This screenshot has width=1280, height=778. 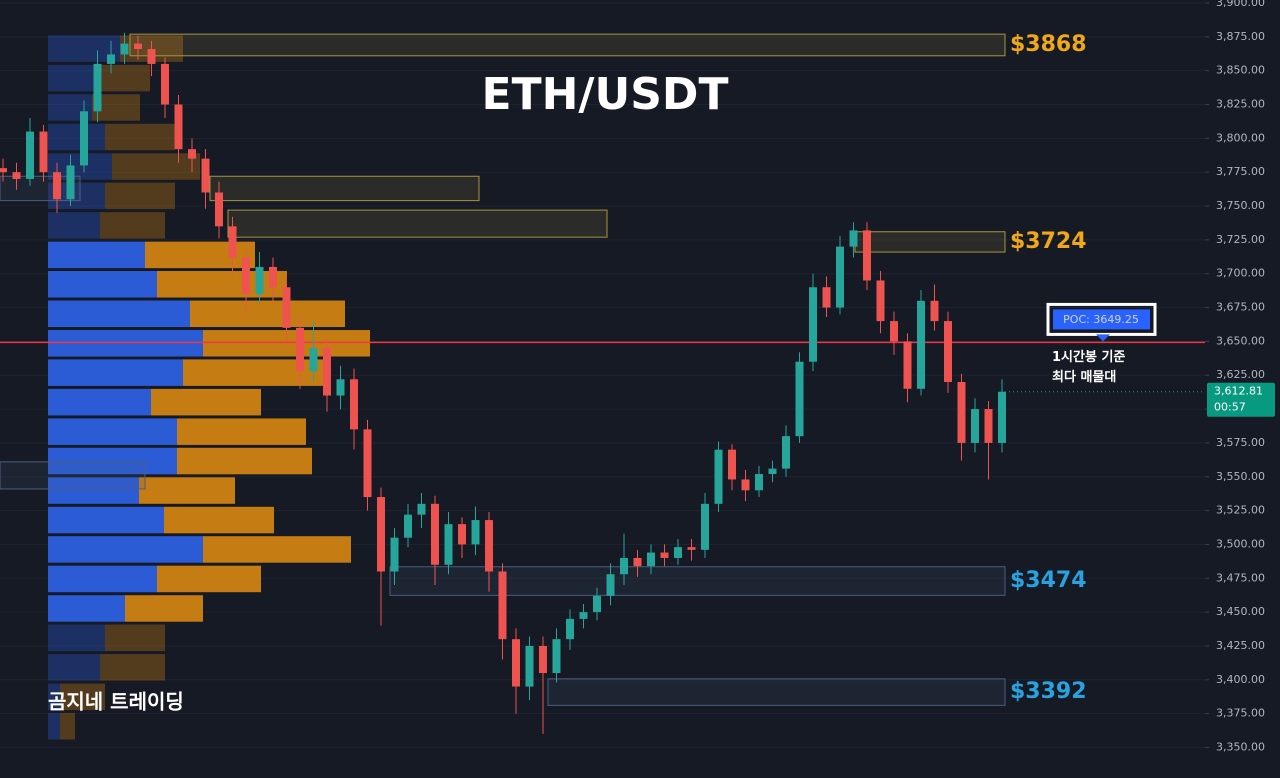 I want to click on y-tick-label: 3,725.00, so click(x=1240, y=239).